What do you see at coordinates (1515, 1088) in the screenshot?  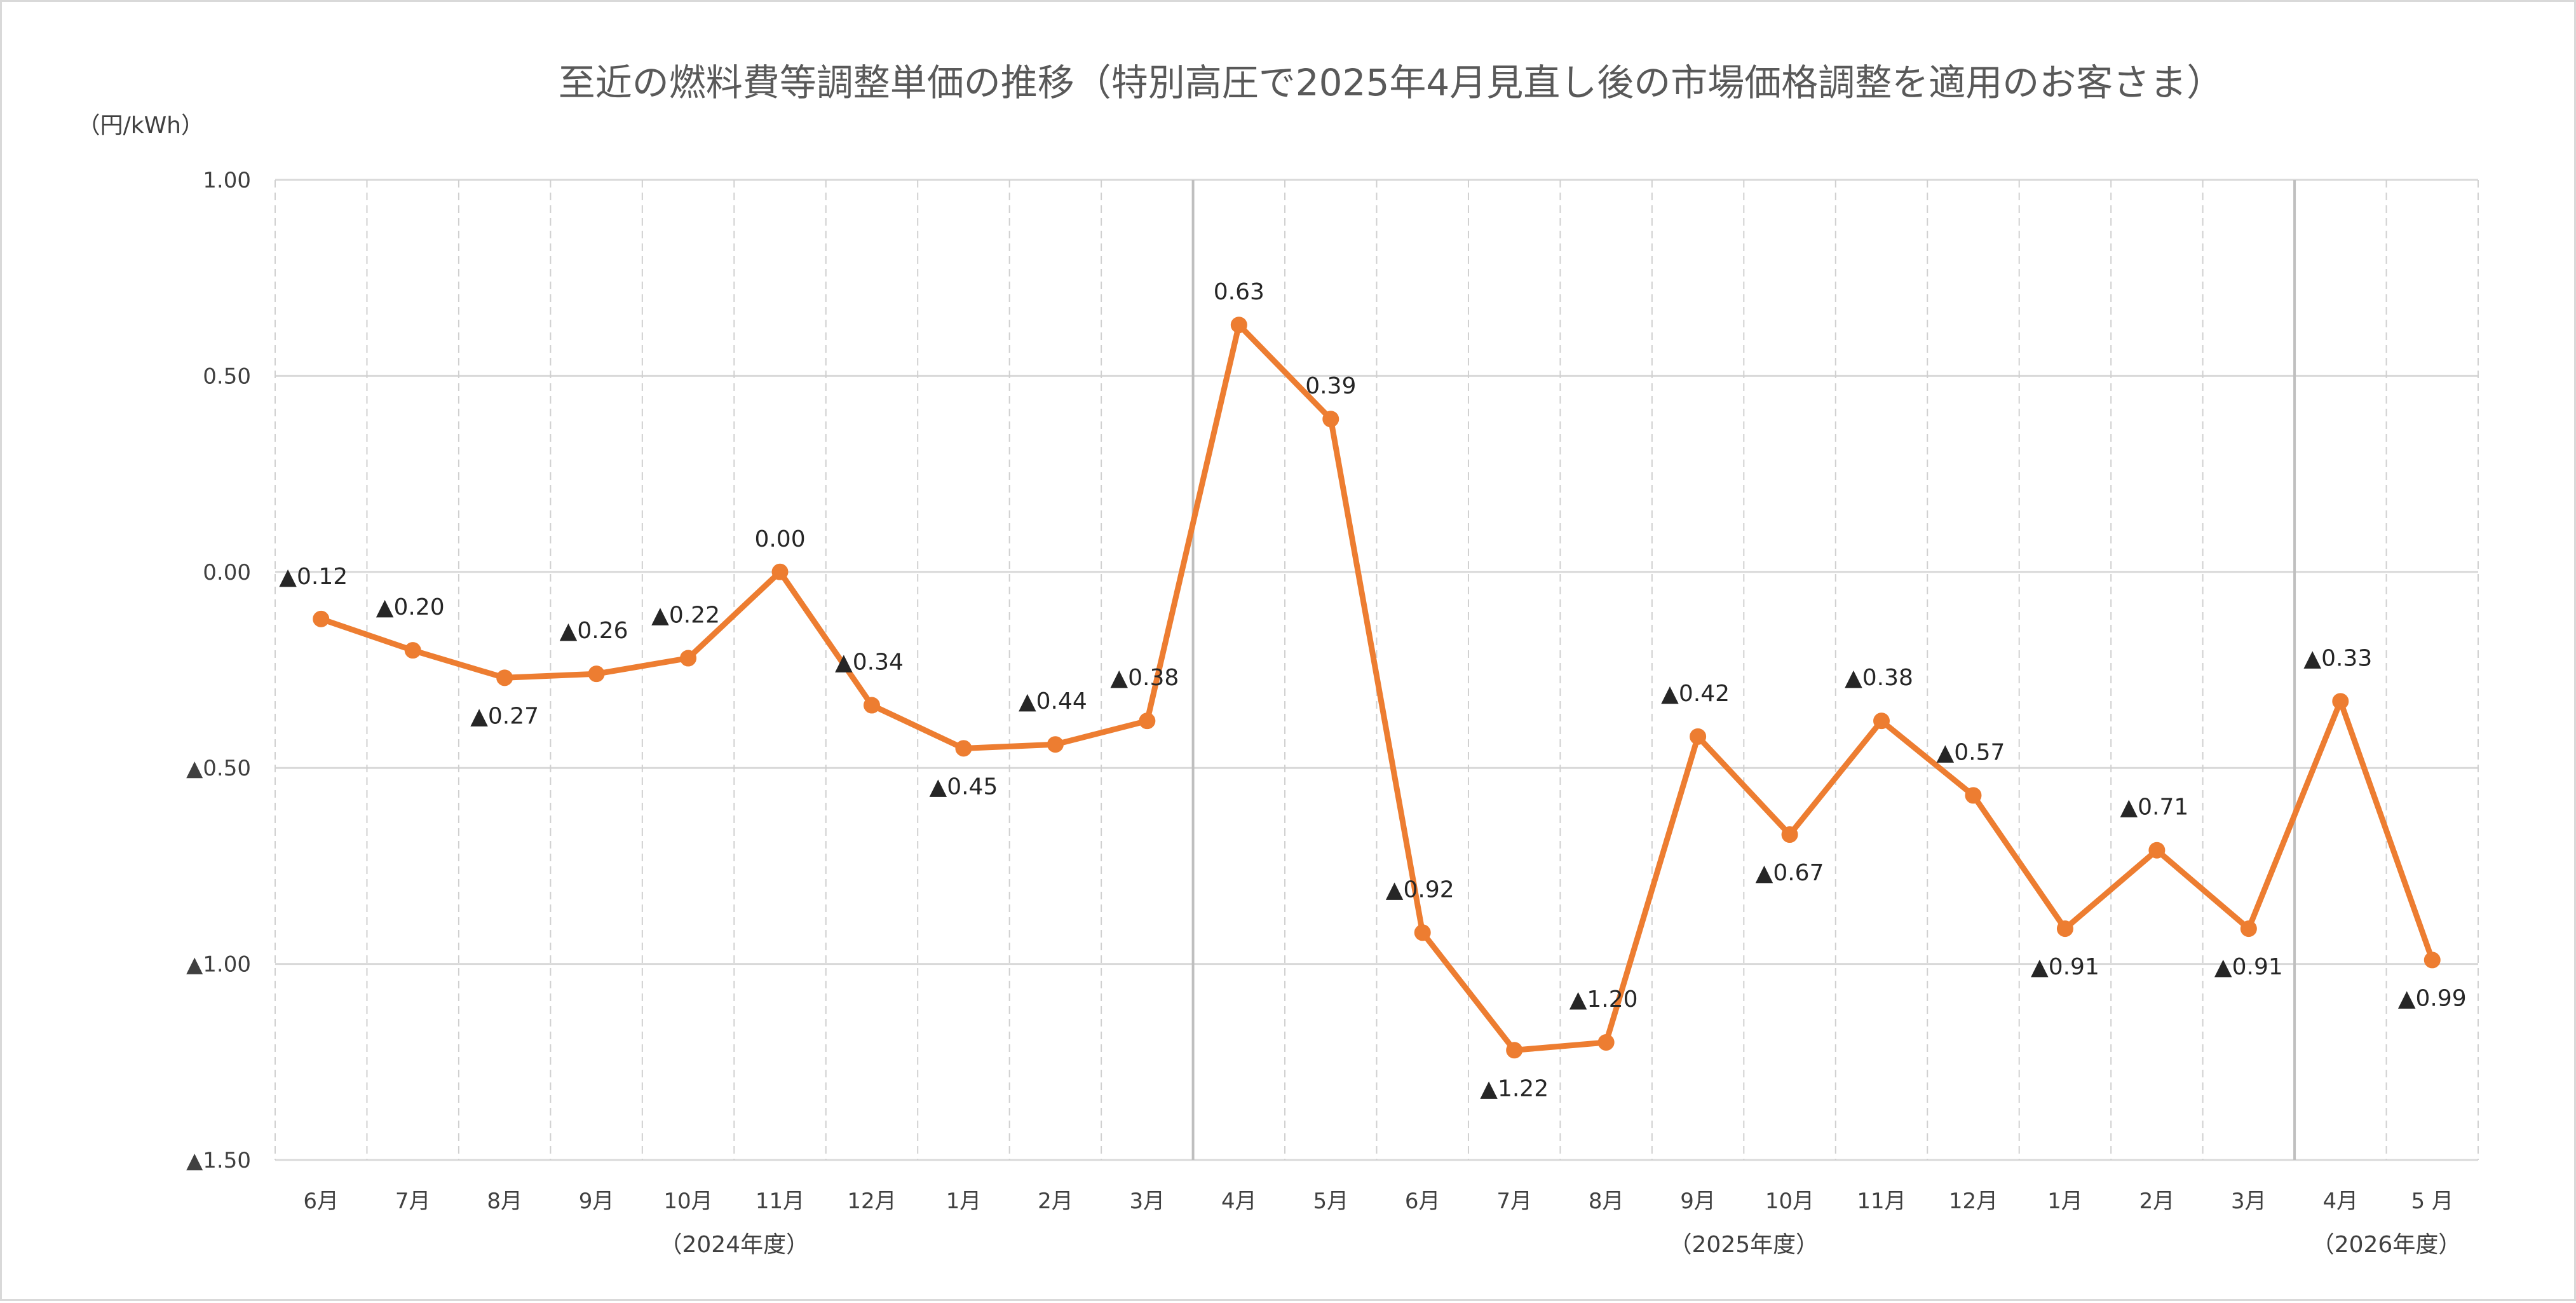 I see `data-label: ▲1.22` at bounding box center [1515, 1088].